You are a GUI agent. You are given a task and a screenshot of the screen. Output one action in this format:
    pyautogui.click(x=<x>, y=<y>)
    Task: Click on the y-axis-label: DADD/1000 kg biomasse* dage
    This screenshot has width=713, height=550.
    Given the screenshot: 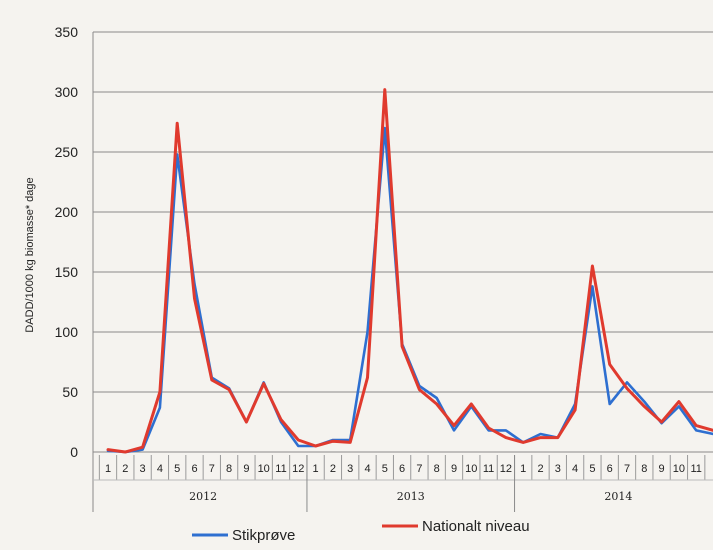 What is the action you would take?
    pyautogui.click(x=30, y=254)
    